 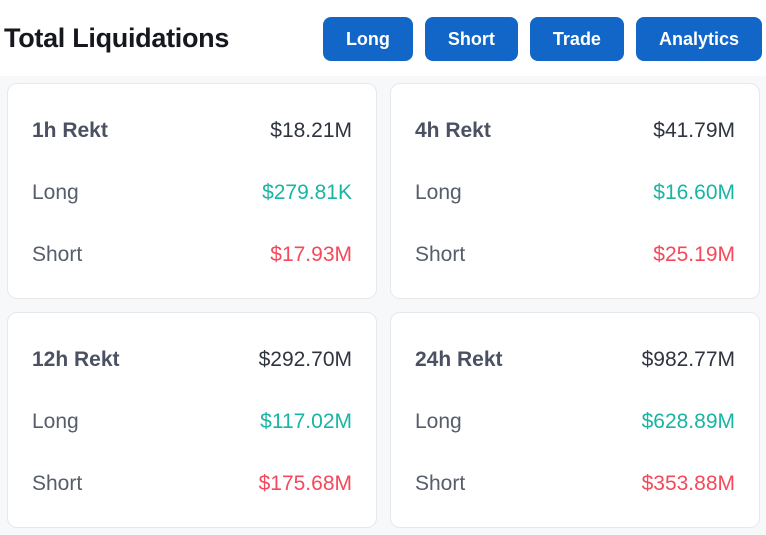 I want to click on filter-button-group: Long Short Trade Analytics, so click(x=542, y=38).